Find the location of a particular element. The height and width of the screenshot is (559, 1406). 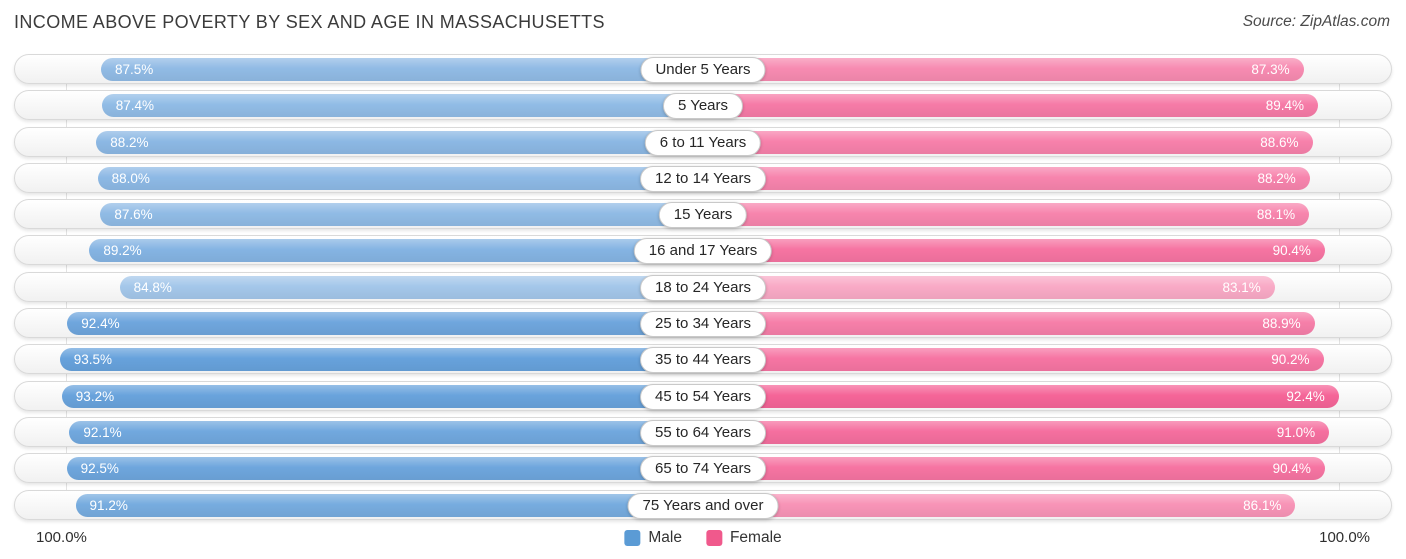

x-axis-max-left: 100.0% is located at coordinates (61, 538).